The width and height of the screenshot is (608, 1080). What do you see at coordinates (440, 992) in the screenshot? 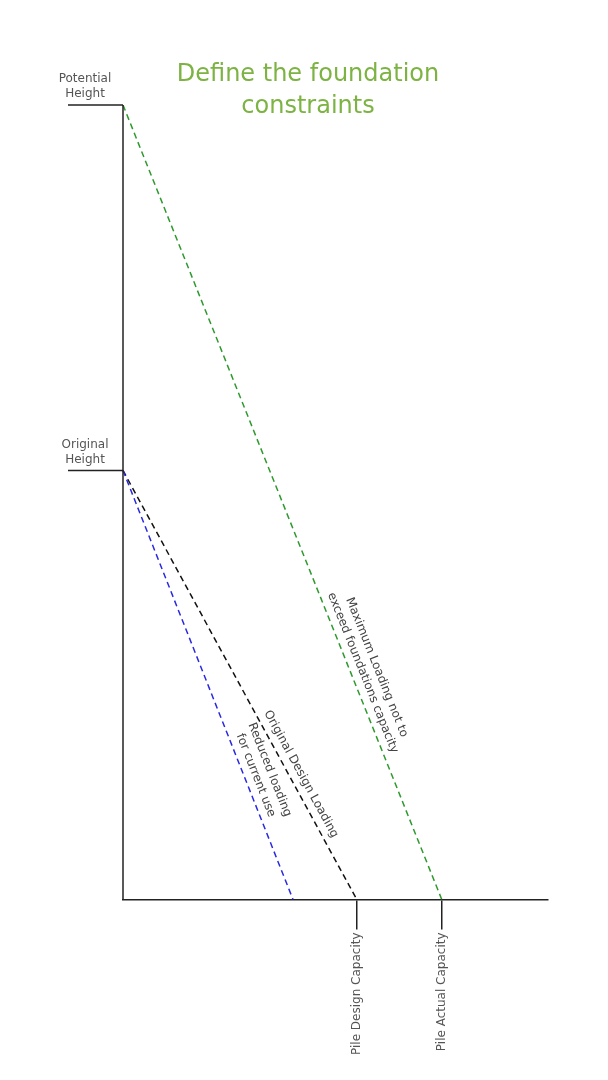
I see `x-tick-label: Pile Actual Capacity` at bounding box center [440, 992].